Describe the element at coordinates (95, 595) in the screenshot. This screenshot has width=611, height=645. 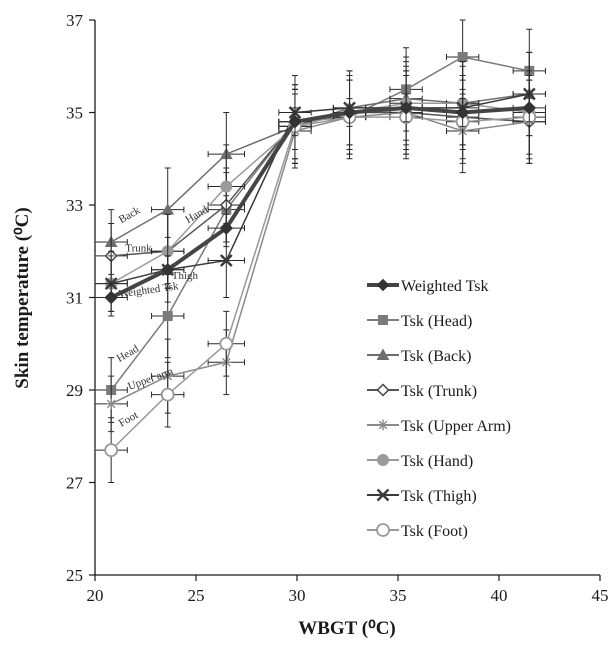
I see `x-tick-label: 20` at that location.